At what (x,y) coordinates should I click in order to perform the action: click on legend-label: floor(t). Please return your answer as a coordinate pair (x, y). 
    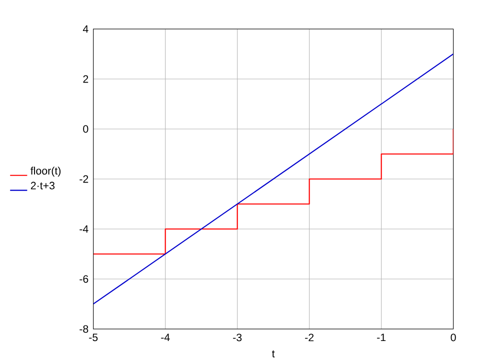
    Looking at the image, I should click on (45, 171).